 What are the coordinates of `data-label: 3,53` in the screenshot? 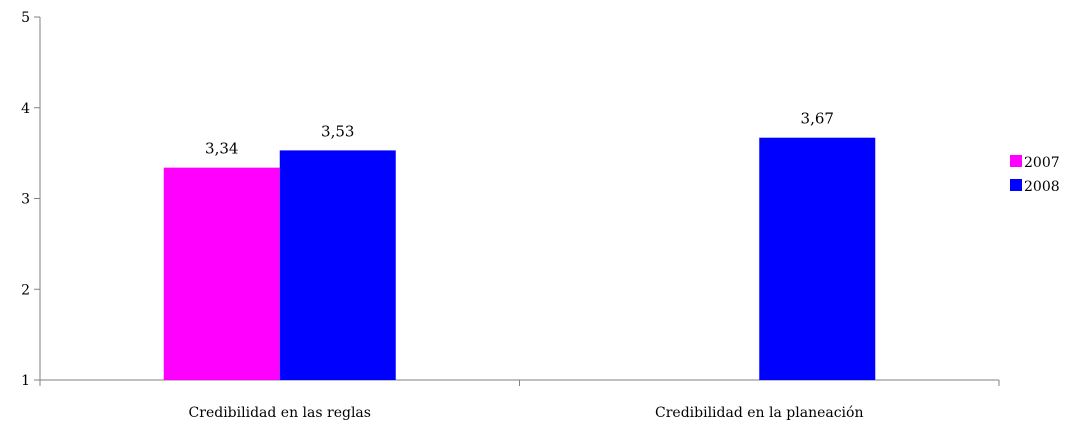 It's located at (337, 131).